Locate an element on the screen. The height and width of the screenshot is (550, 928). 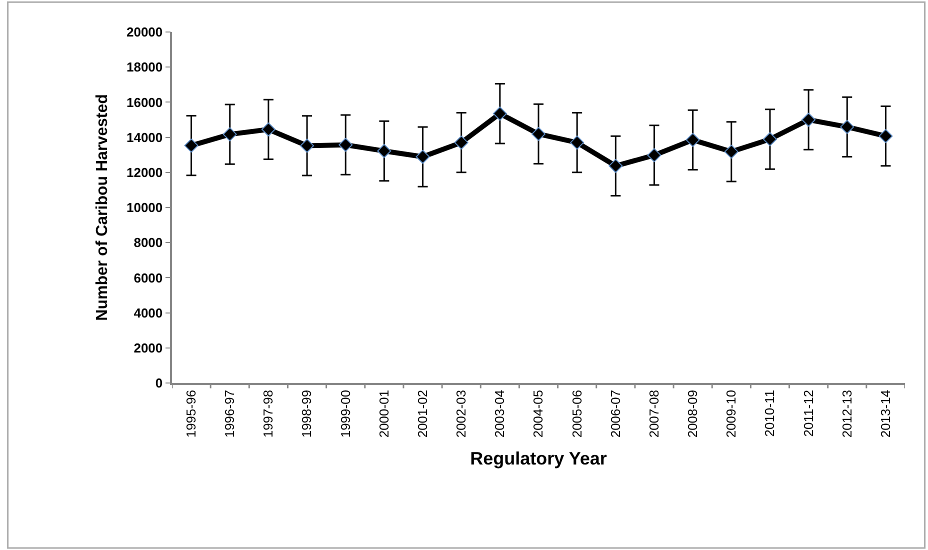
y-tick-label: 10000 is located at coordinates (144, 208).